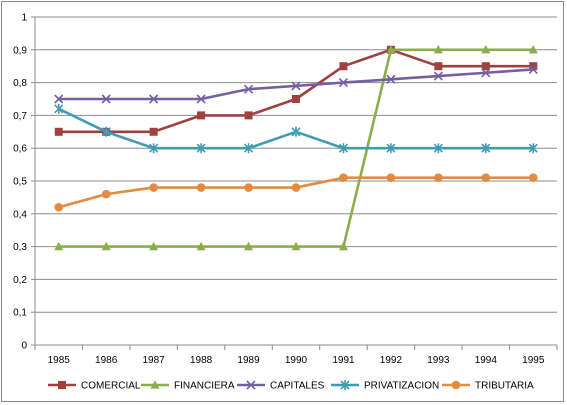 Image resolution: width=567 pixels, height=405 pixels. I want to click on x-tick-label: 1992, so click(391, 360).